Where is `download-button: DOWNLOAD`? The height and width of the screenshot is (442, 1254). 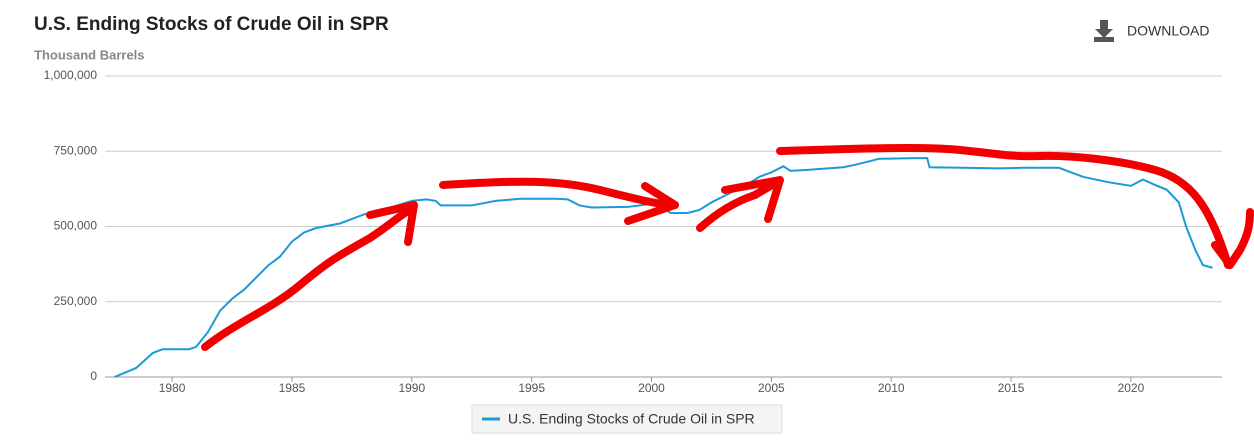
download-button: DOWNLOAD is located at coordinates (1151, 31).